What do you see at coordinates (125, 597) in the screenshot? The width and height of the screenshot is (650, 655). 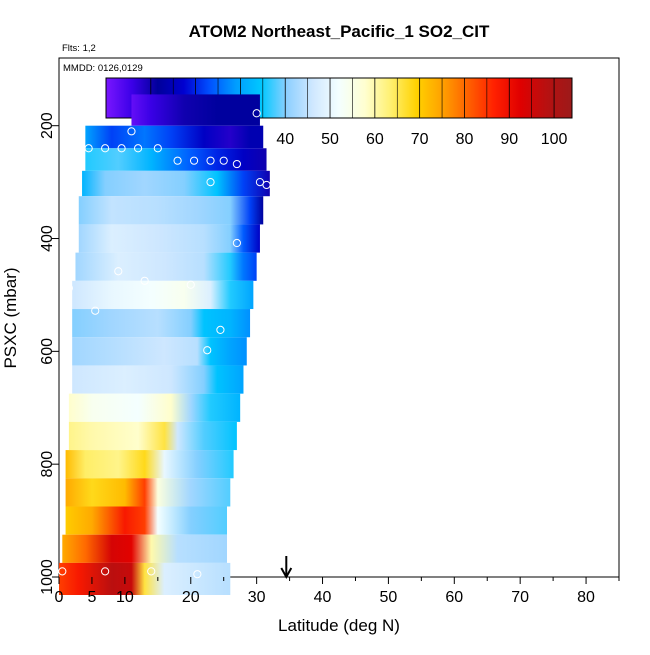 I see `x-tick-label: 10` at bounding box center [125, 597].